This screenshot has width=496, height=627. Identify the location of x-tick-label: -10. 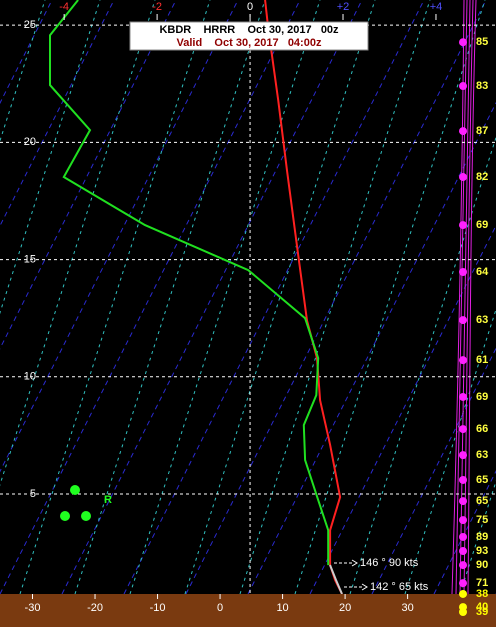
(158, 608).